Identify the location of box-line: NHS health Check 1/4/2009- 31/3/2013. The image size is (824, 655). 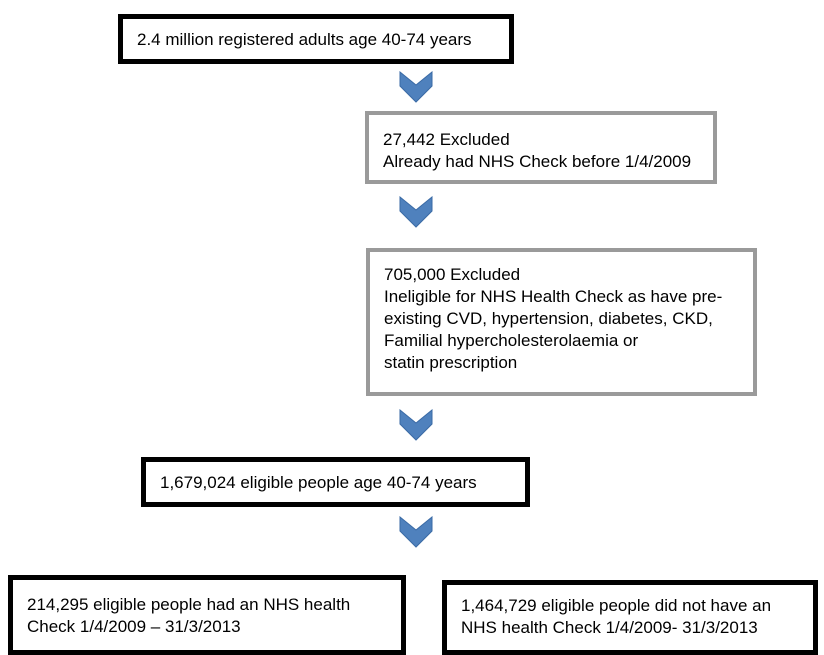
(609, 627).